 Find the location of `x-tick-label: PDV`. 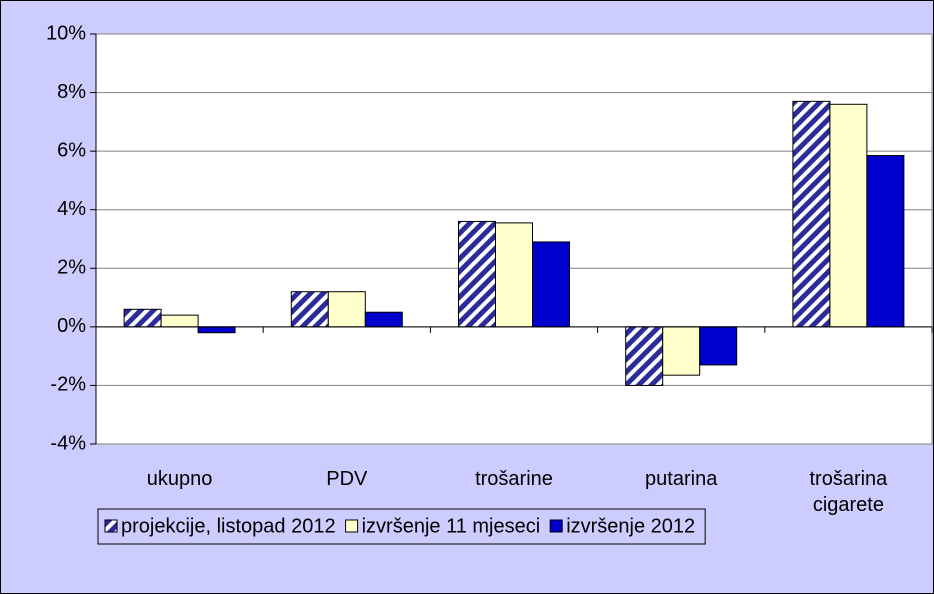

x-tick-label: PDV is located at coordinates (347, 479).